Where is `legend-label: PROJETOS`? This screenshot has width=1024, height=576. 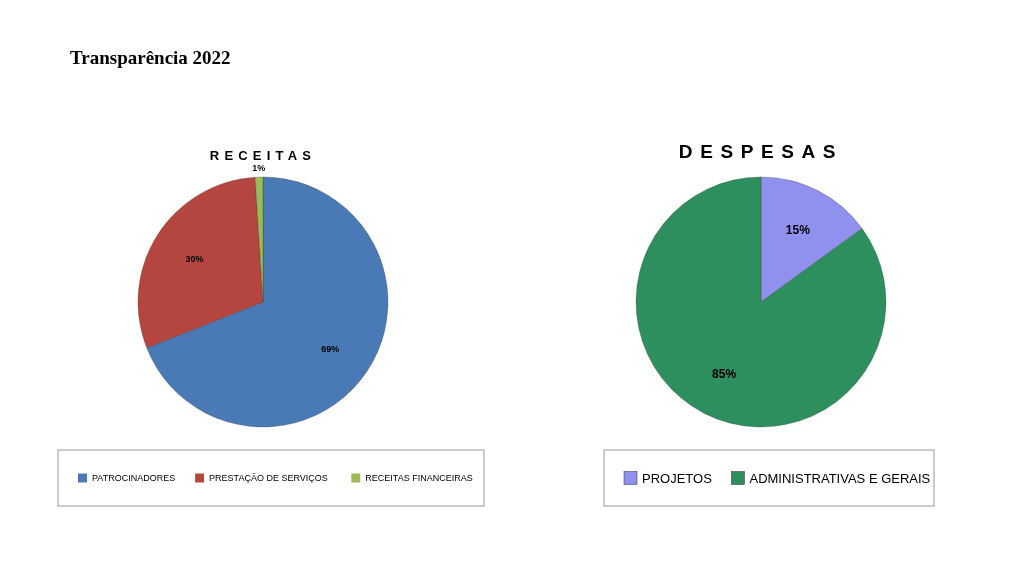
legend-label: PROJETOS is located at coordinates (677, 478).